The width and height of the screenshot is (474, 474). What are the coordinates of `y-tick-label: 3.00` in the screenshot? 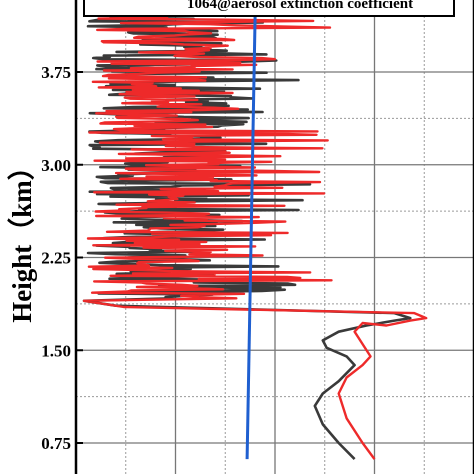 It's located at (56, 165).